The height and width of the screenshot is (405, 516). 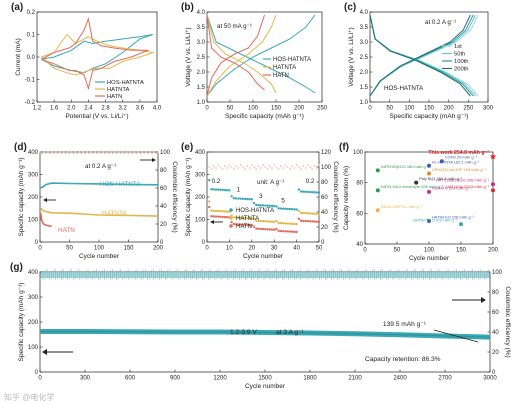 What do you see at coordinates (310, 379) in the screenshot?
I see `x-tick-label: 1800` at bounding box center [310, 379].